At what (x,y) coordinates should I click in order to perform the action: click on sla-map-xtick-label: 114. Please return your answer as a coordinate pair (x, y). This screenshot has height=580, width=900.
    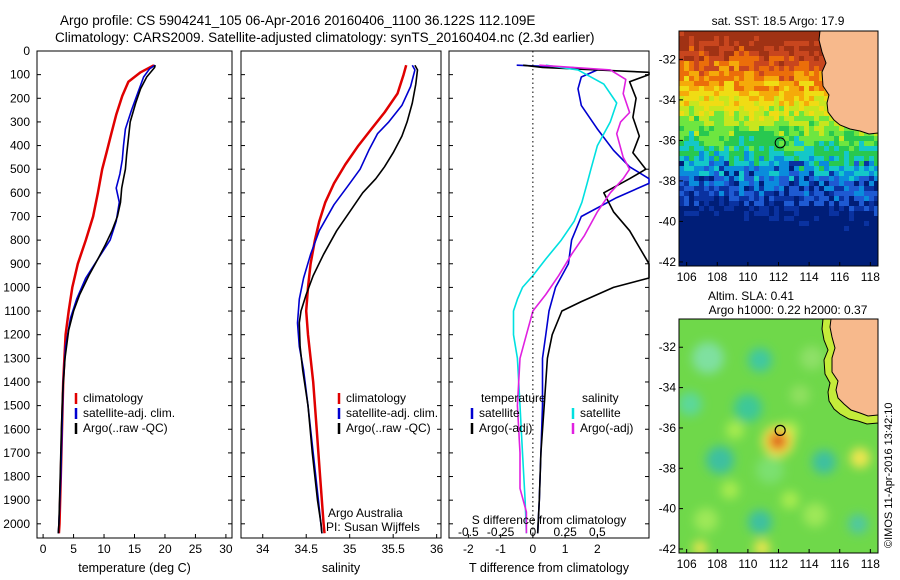
    Looking at the image, I should click on (809, 564).